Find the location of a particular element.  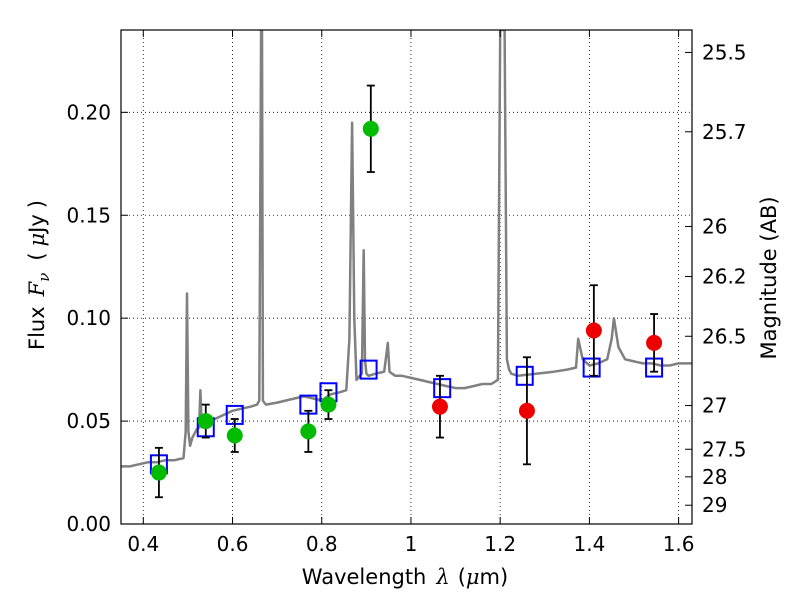

y-tick-label: 0.10 is located at coordinates (88, 318).